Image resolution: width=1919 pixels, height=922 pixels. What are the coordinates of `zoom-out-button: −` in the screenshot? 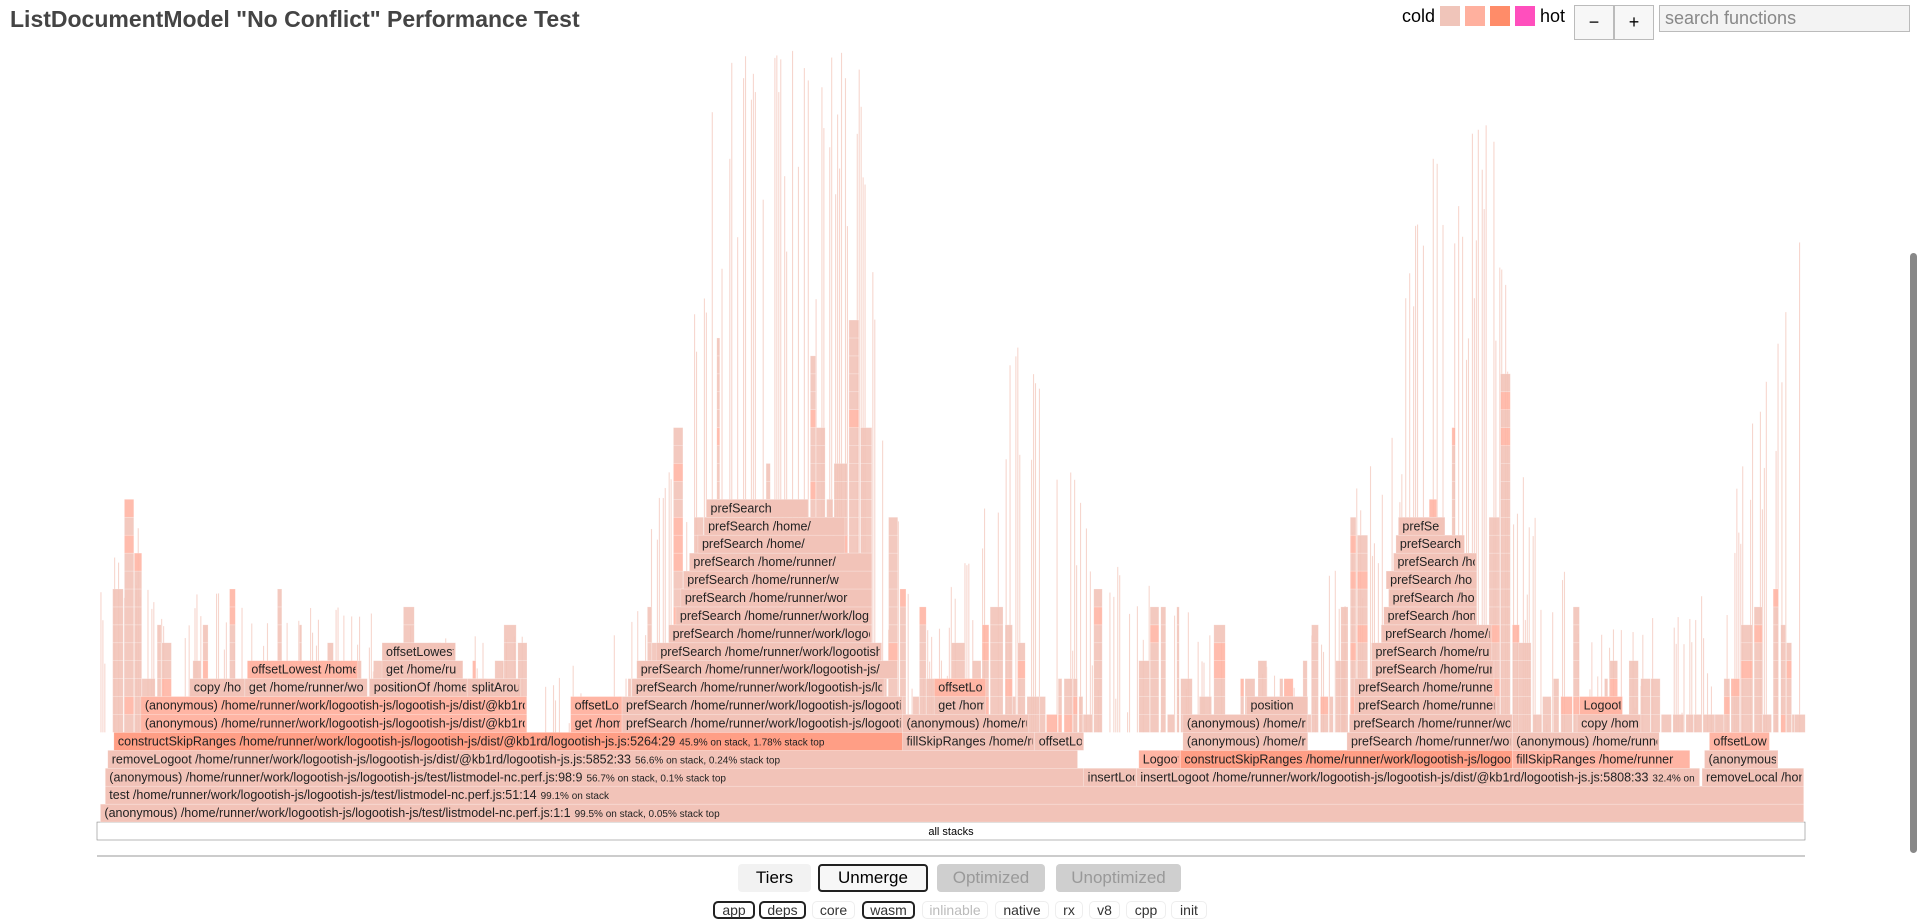 It's located at (1594, 22).